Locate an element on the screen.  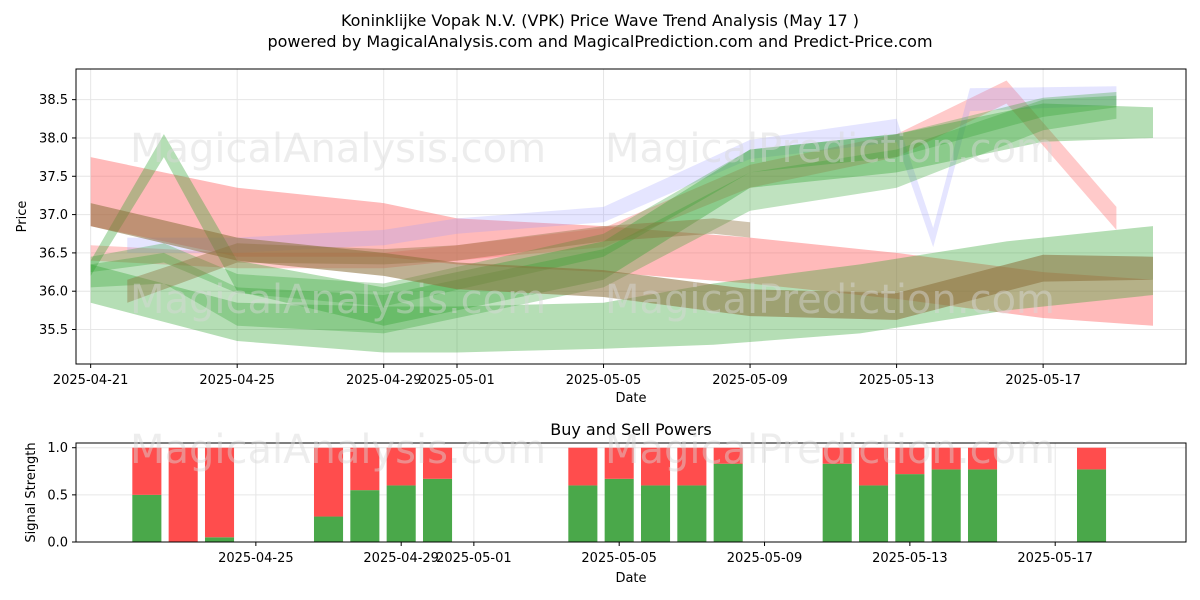
y-tick-label: 38.5 is located at coordinates (53, 100).